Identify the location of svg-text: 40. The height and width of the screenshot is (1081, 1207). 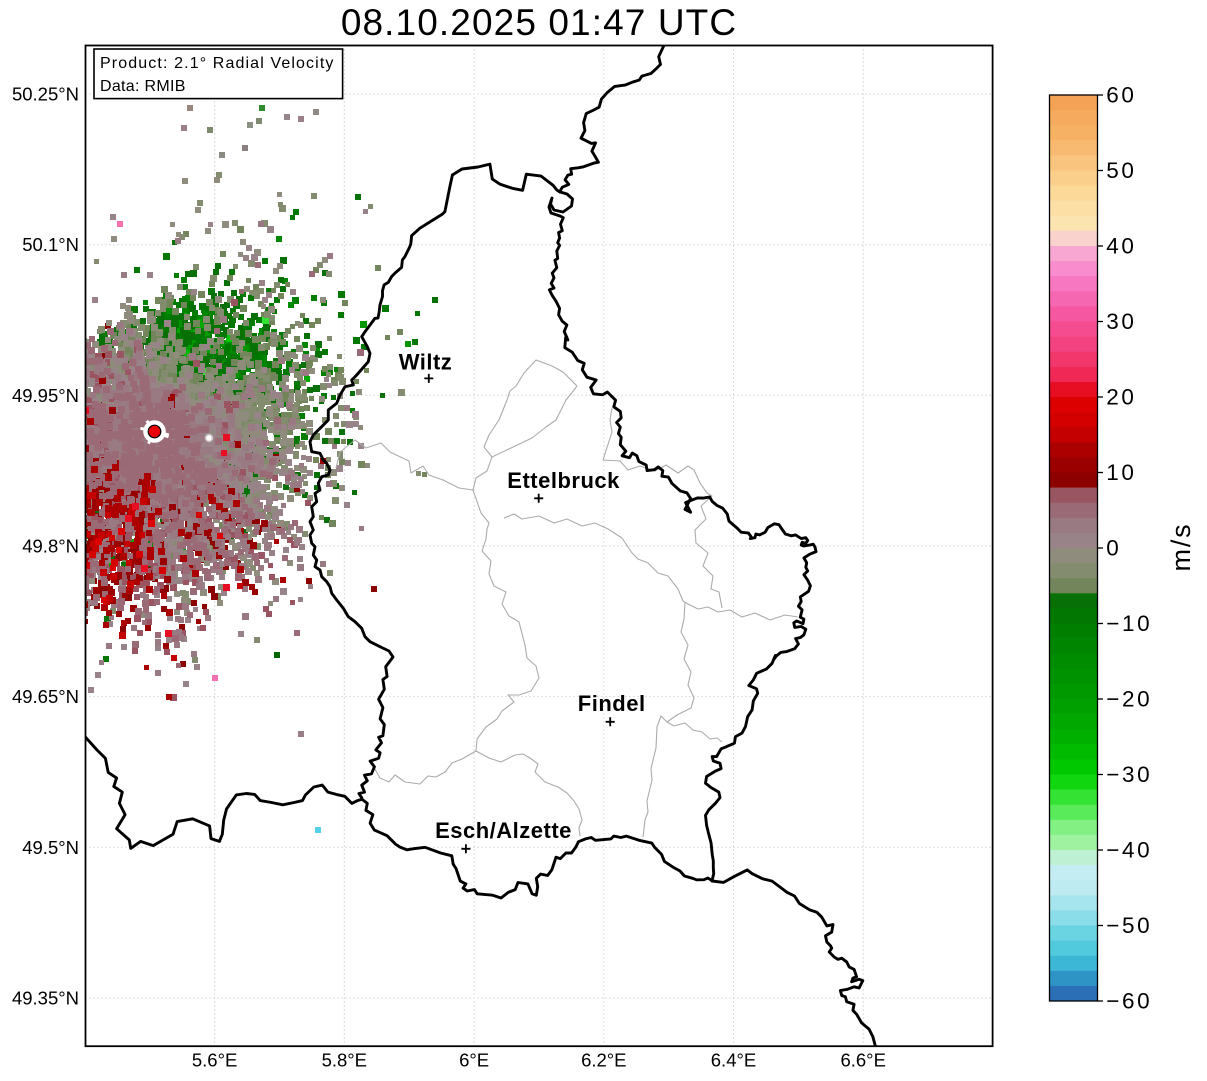
(1121, 246).